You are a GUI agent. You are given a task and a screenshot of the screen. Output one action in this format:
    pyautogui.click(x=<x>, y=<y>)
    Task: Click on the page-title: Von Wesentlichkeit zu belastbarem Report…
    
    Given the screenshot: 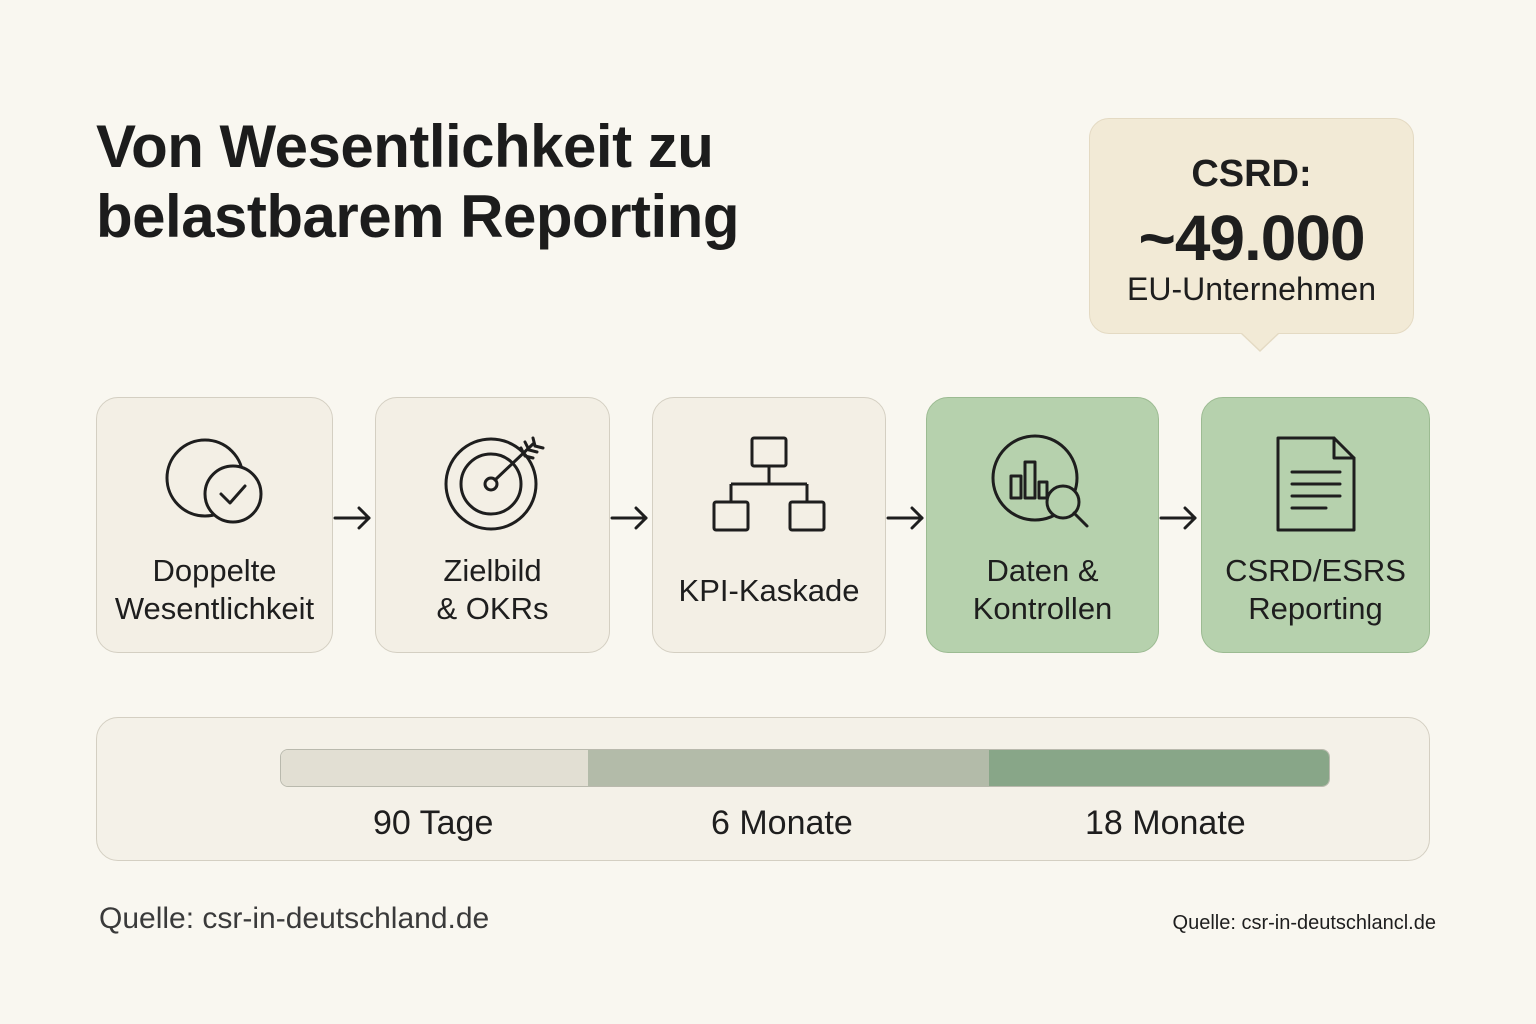 What is the action you would take?
    pyautogui.click(x=476, y=182)
    